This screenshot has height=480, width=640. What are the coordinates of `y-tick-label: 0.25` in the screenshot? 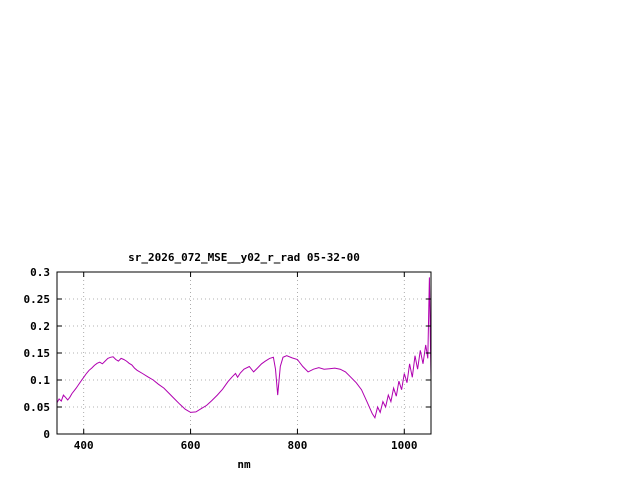 It's located at (37, 299).